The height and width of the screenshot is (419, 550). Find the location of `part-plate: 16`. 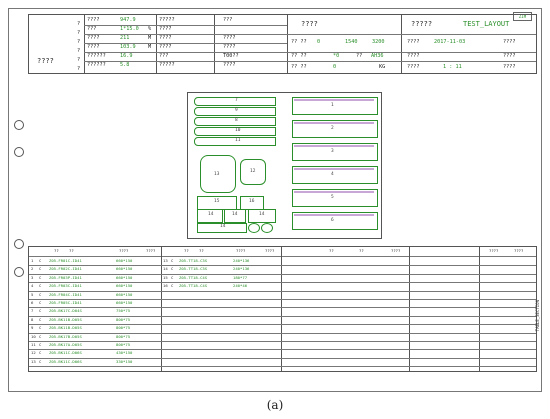

part-plate: 16 is located at coordinates (252, 203).